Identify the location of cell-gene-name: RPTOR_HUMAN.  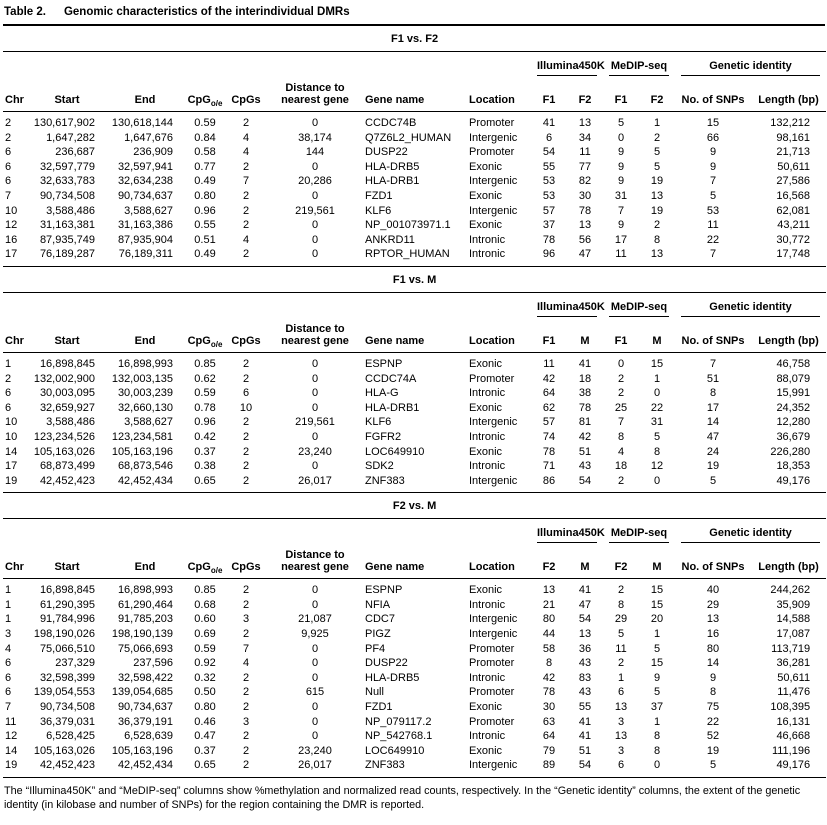
(407, 254).